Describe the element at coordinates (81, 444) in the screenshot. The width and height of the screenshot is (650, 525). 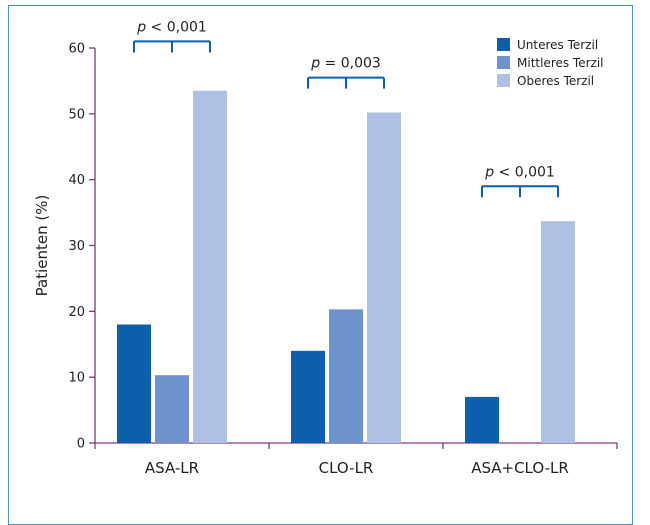
I see `y-tick-label: 0` at that location.